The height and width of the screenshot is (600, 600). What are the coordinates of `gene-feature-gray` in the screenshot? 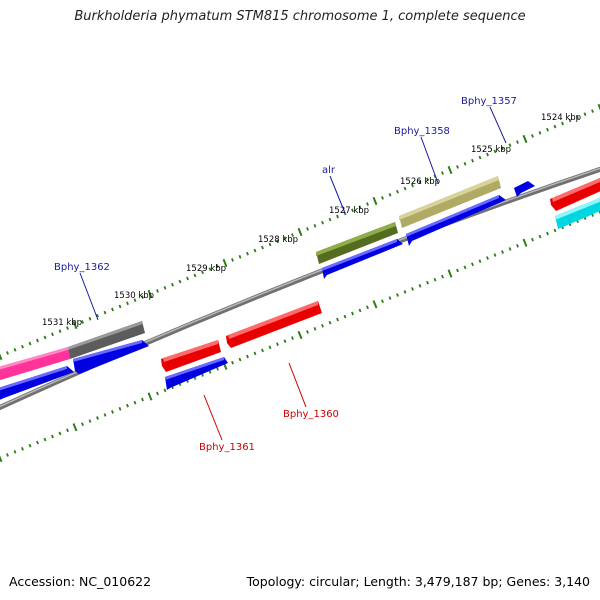 It's located at (106, 340).